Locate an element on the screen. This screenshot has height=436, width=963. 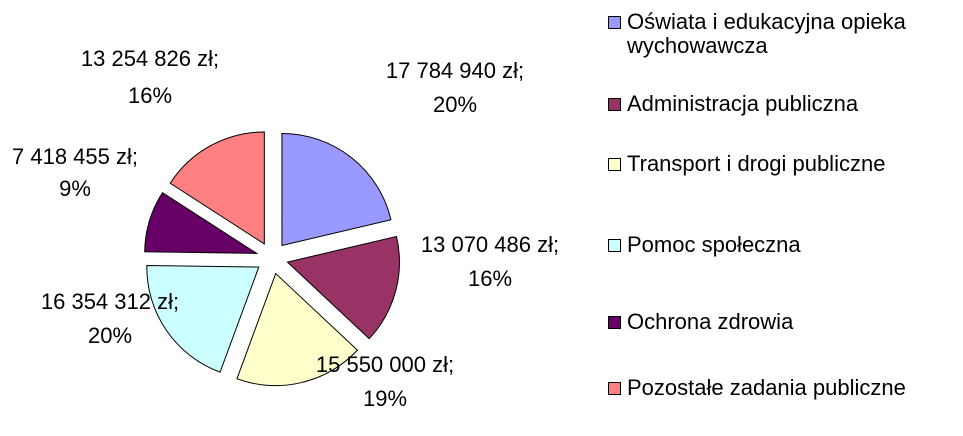
legend-item: Transport i drogi publiczne is located at coordinates (777, 164).